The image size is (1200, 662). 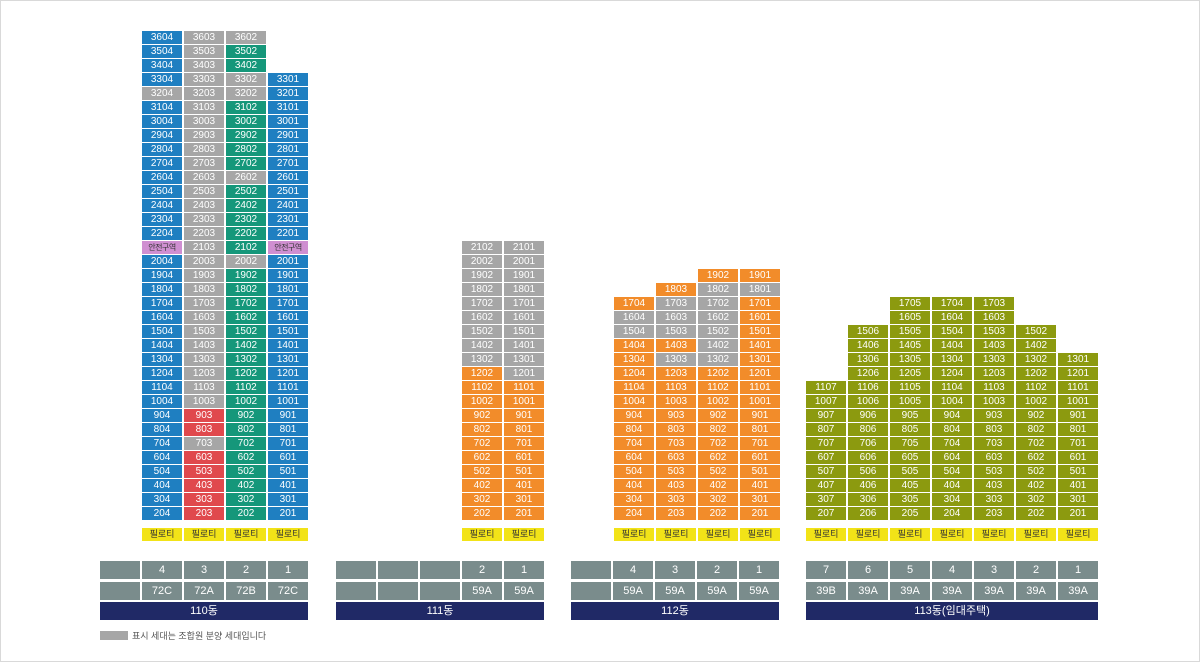 I want to click on unit-cell: 1802, so click(x=482, y=289).